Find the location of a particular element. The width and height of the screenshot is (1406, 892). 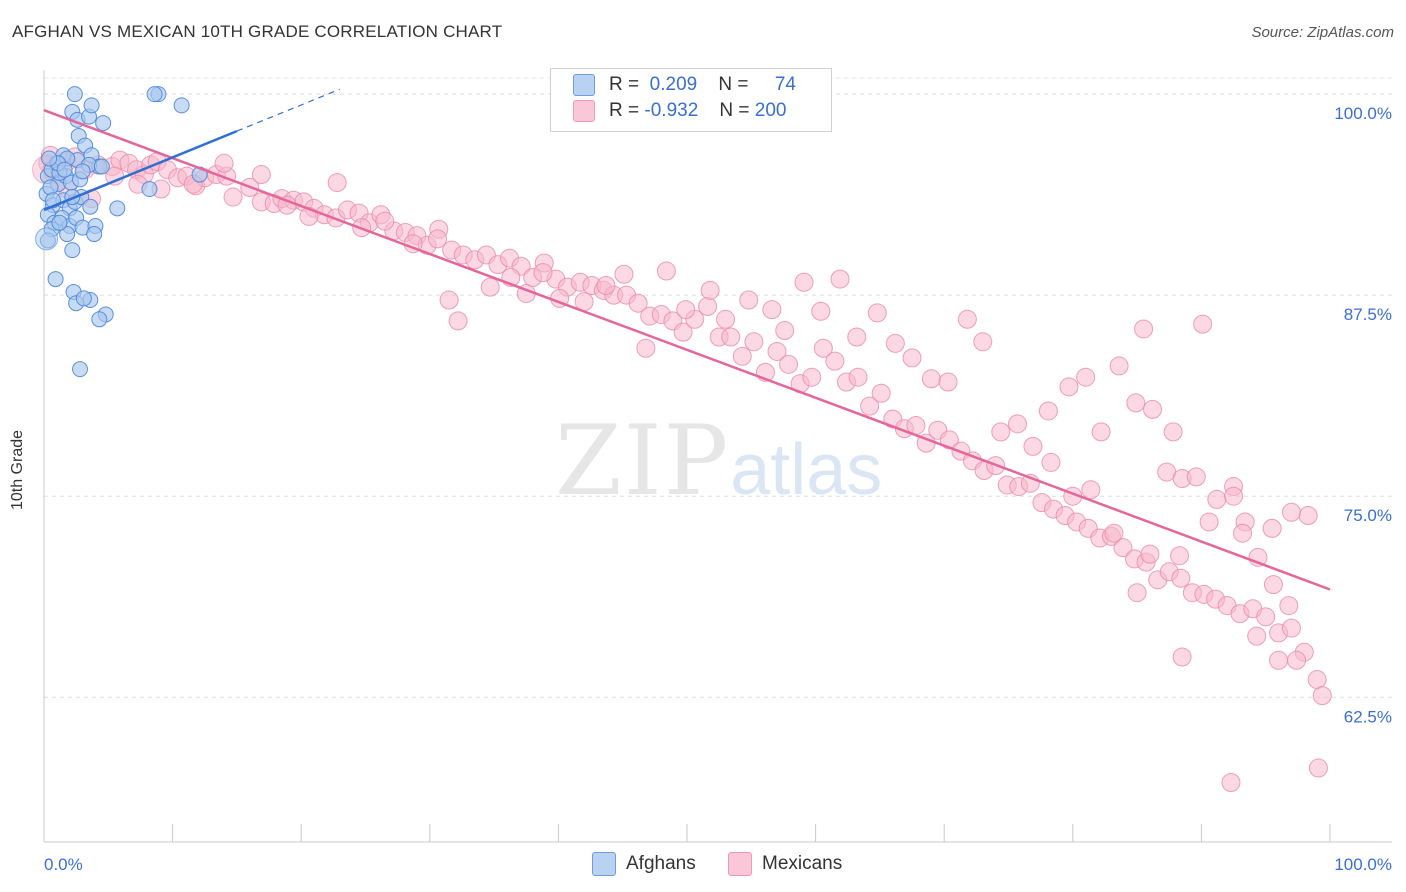

y-axis-label: 10th Grade is located at coordinates (17, 470).